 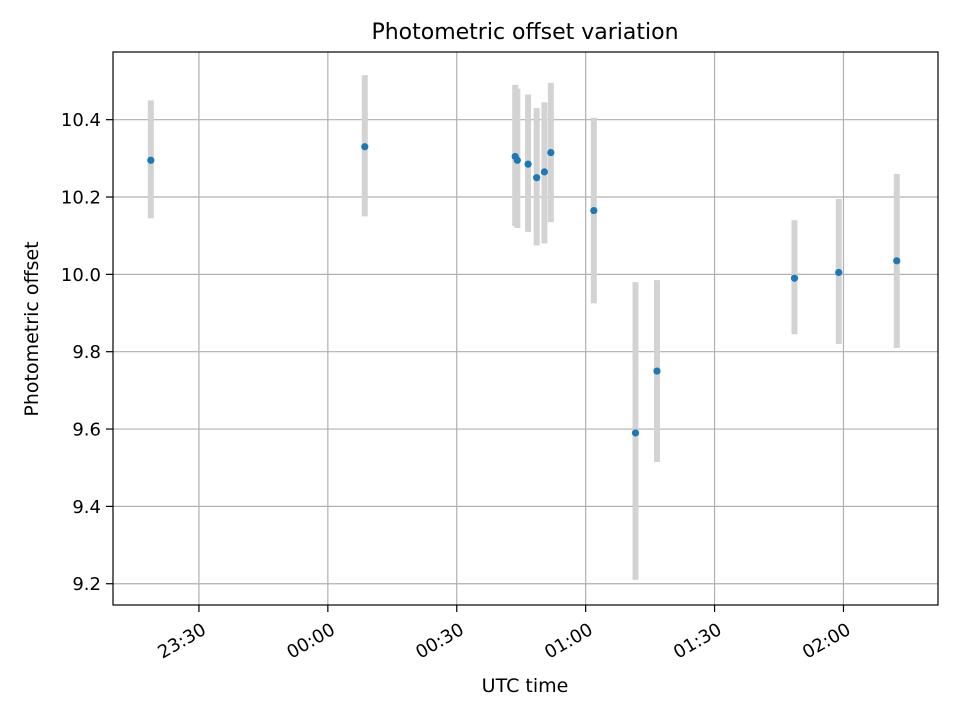 What do you see at coordinates (32, 328) in the screenshot?
I see `y-axis-label: Photometric offset` at bounding box center [32, 328].